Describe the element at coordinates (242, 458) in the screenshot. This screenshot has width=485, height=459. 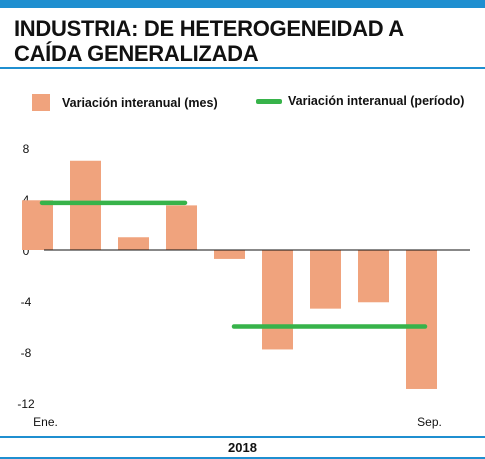
I see `footer-divider-bottom` at that location.